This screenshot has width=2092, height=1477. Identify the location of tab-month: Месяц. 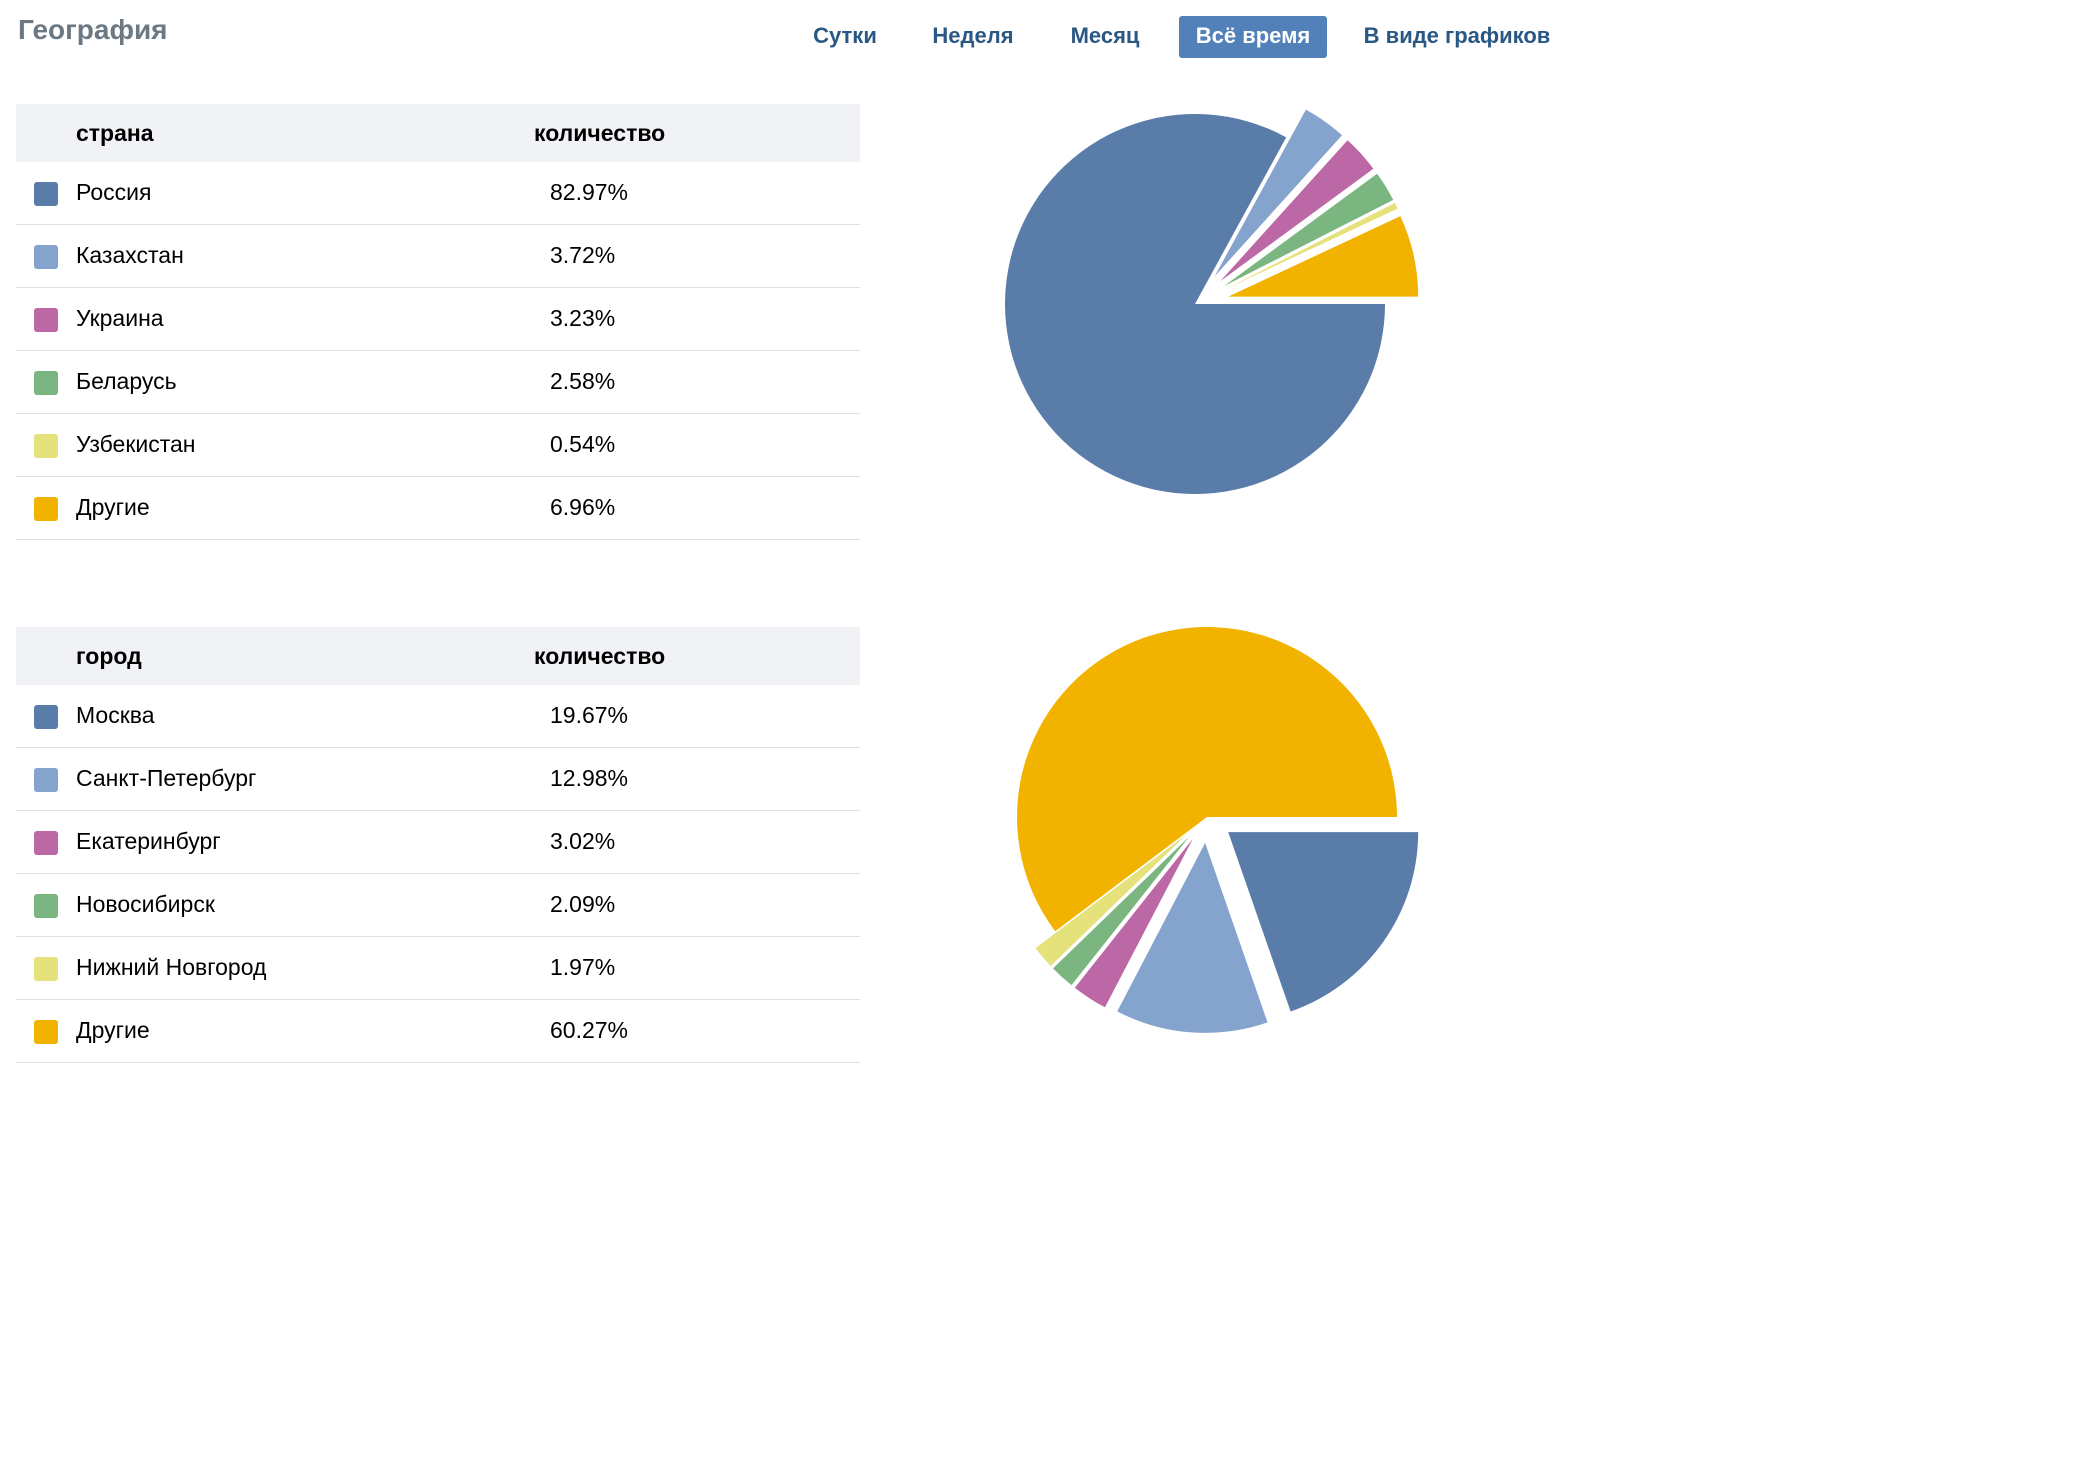
(1105, 35).